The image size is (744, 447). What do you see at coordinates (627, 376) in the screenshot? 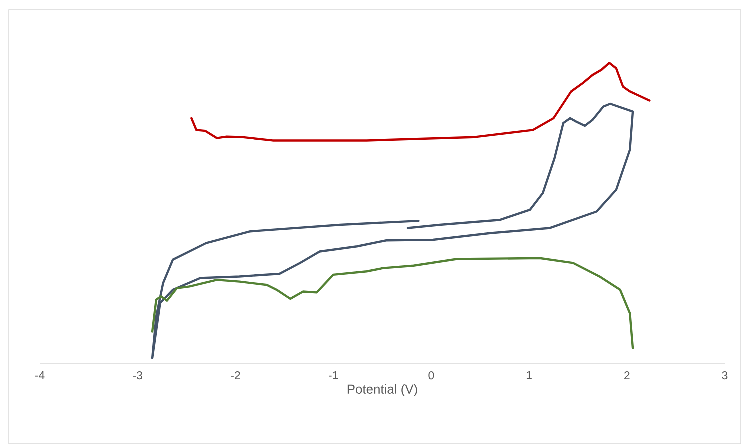
I see `x-tick-label: 2` at bounding box center [627, 376].